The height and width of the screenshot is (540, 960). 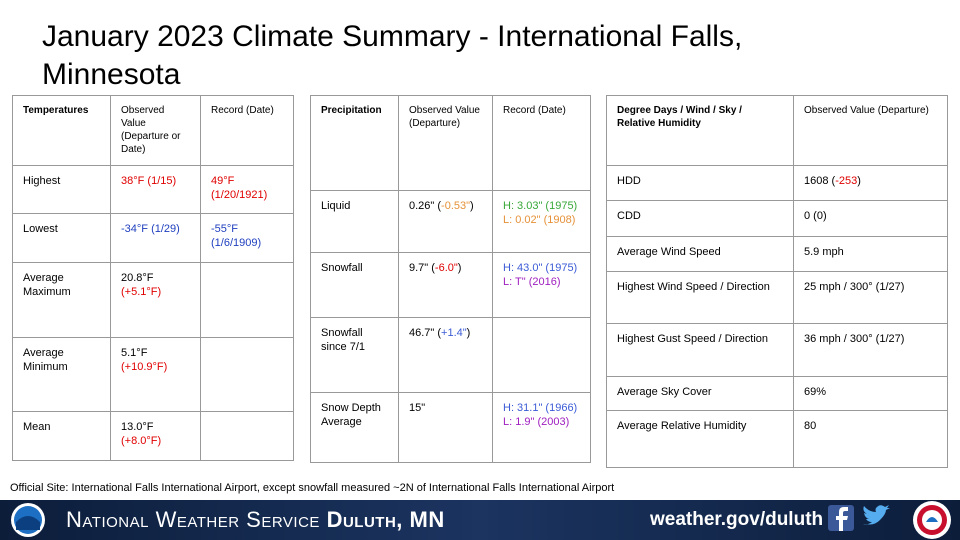 What do you see at coordinates (700, 439) in the screenshot?
I see `table-cell: Average Relative Humidity` at bounding box center [700, 439].